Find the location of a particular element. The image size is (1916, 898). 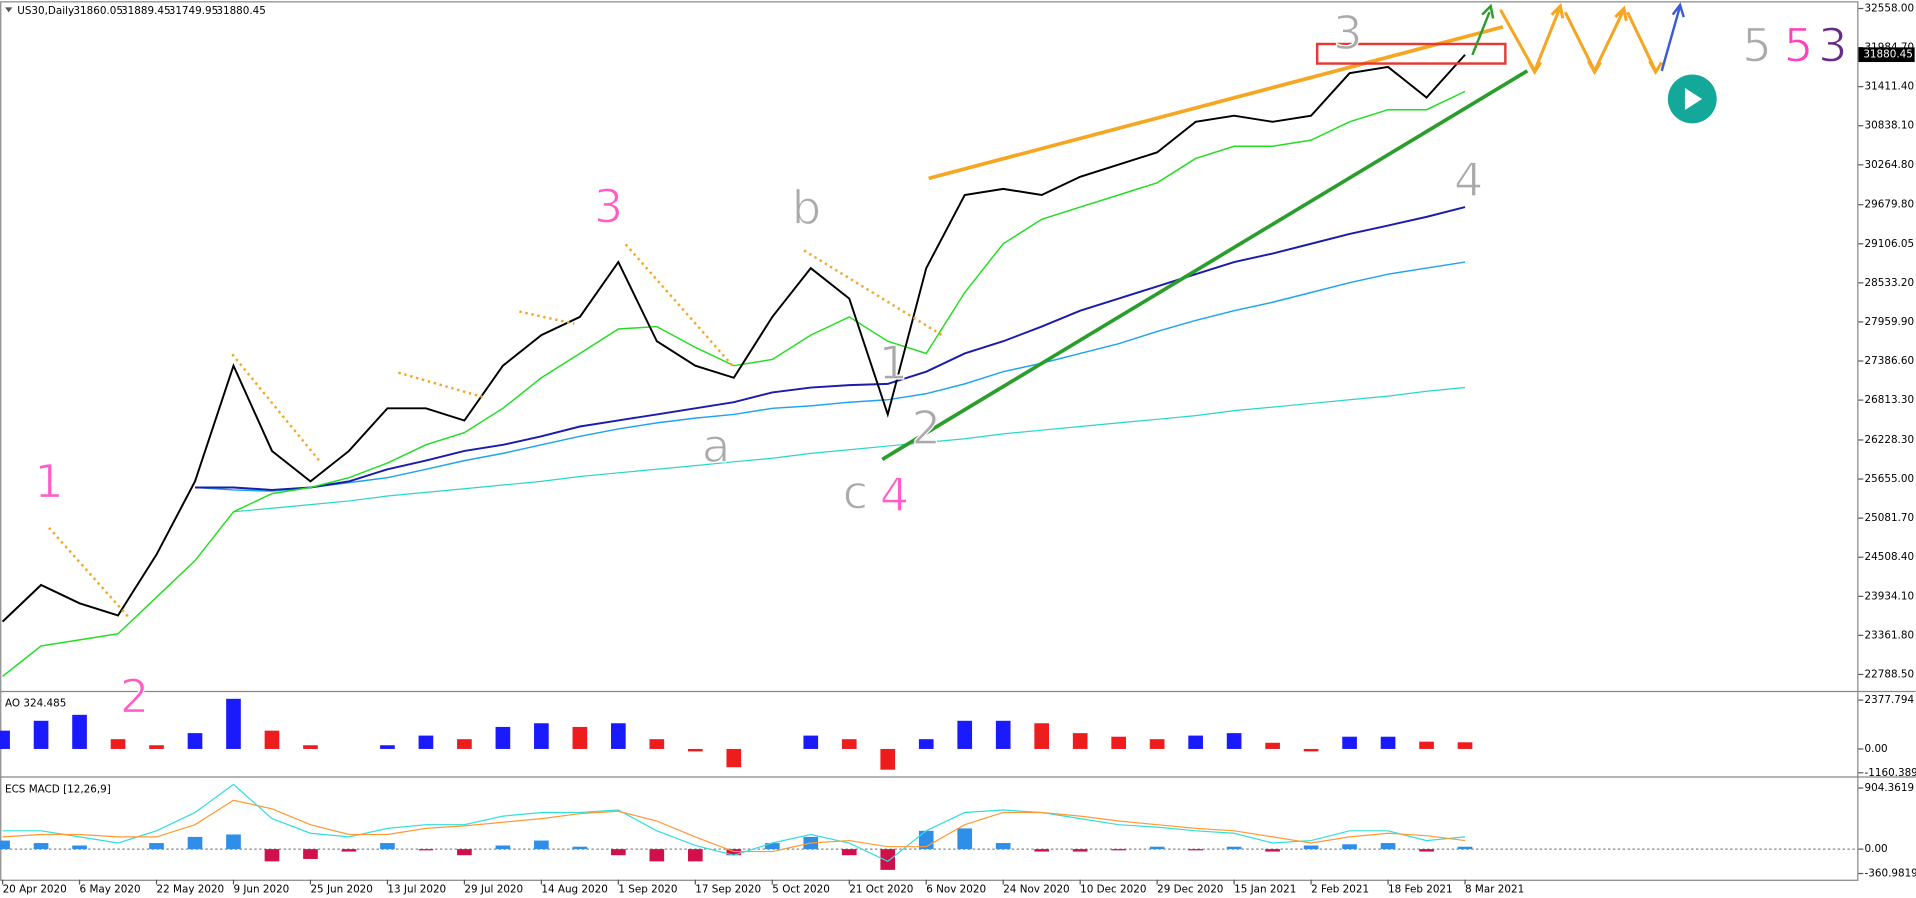

resistance-trendline is located at coordinates (1216, 103).